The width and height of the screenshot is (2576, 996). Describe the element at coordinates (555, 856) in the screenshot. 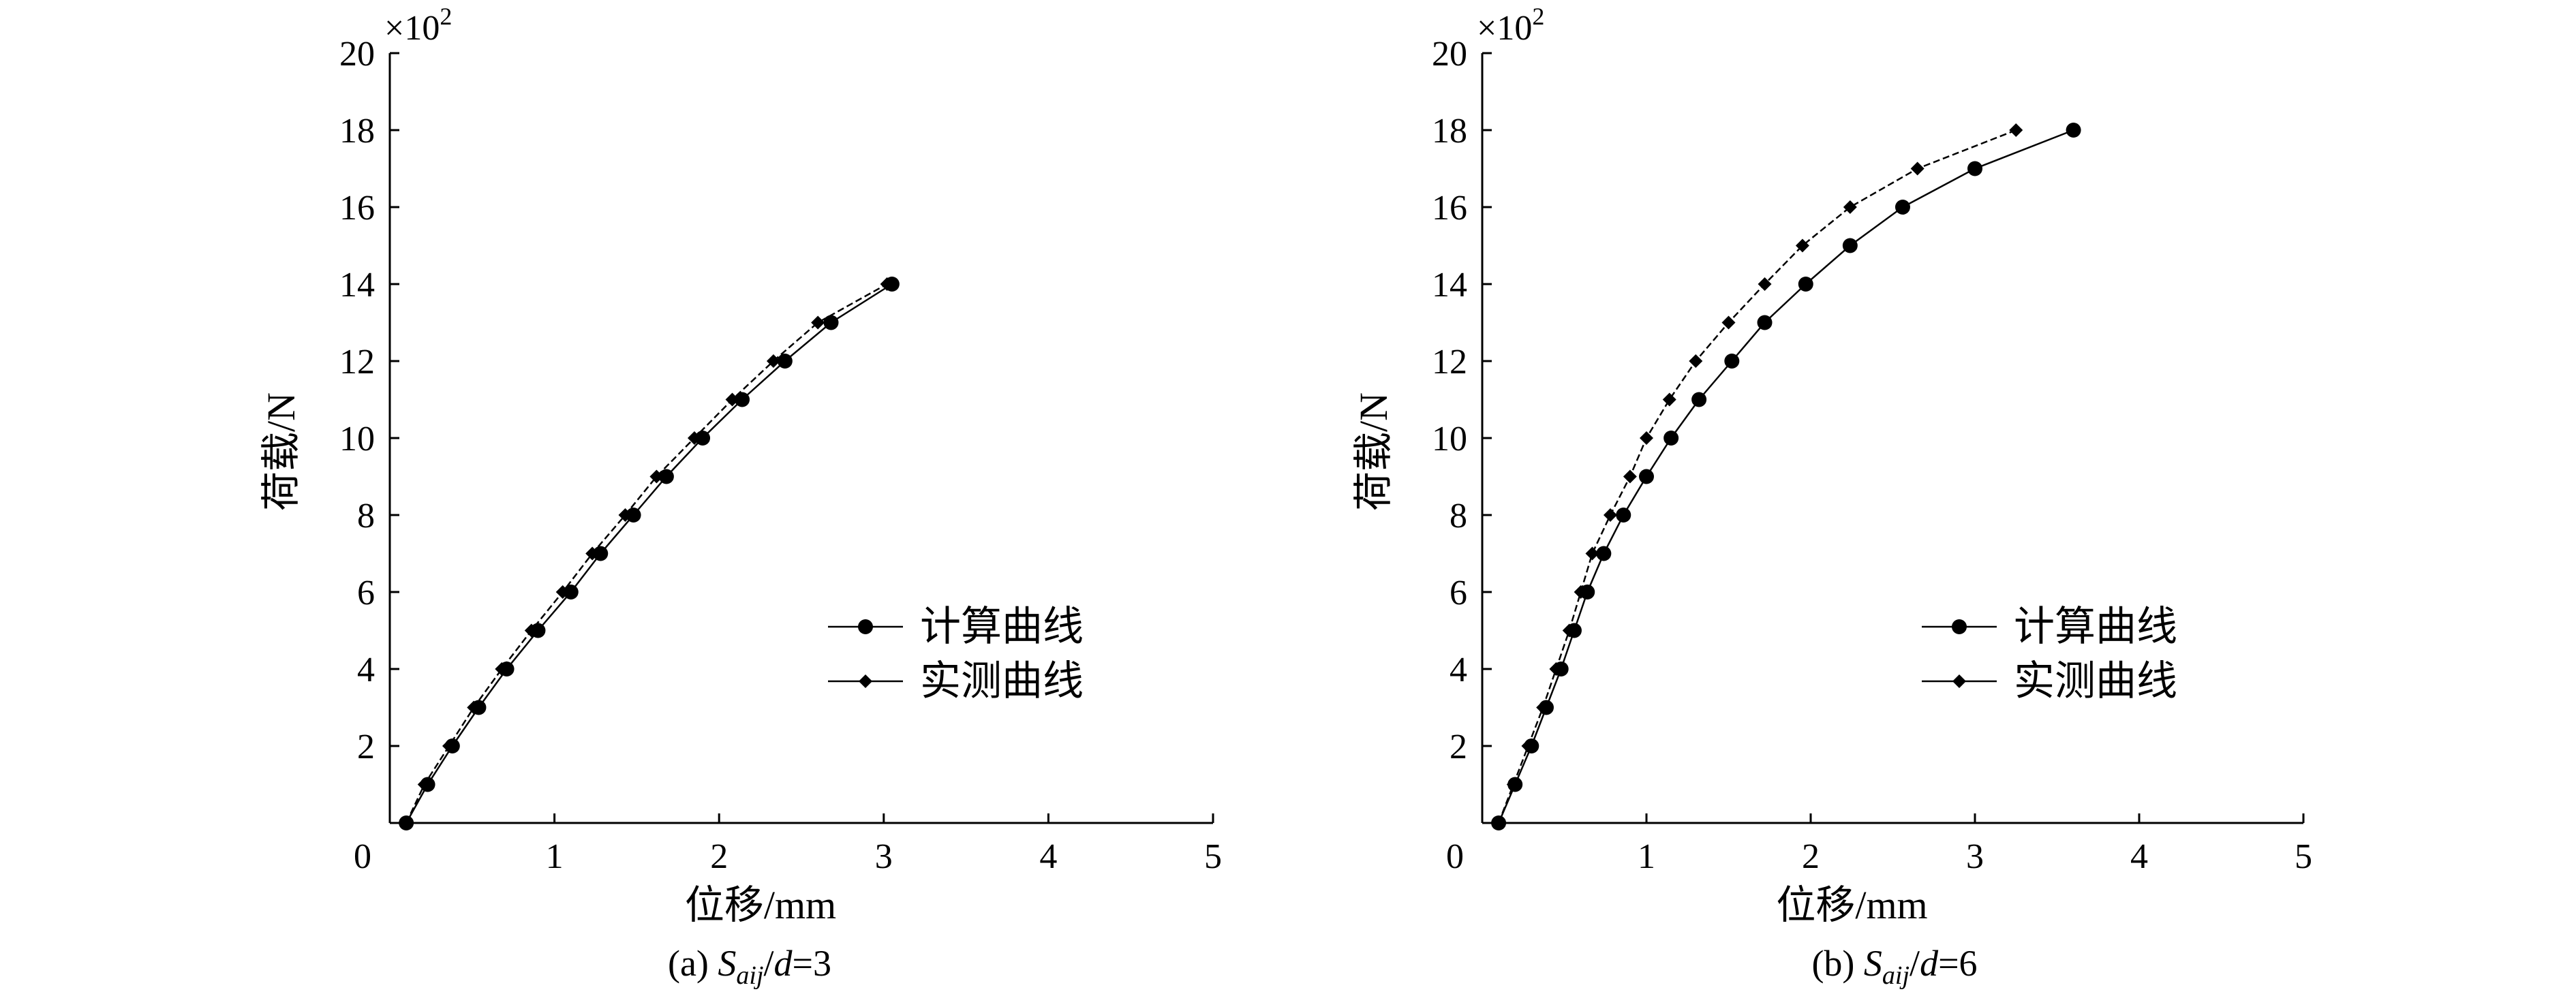

I see `x-tick-label: 1` at that location.